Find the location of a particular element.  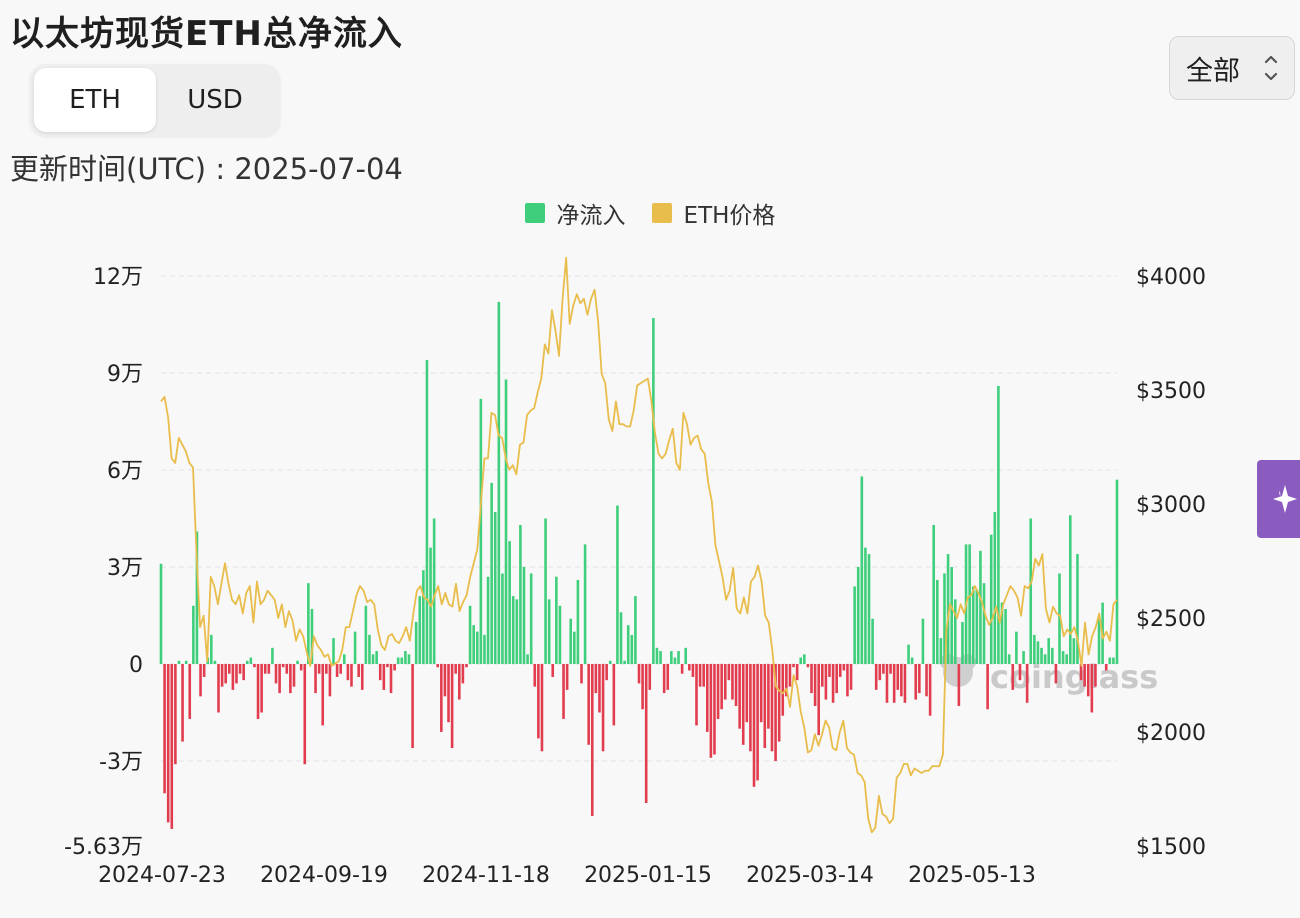

side-floating-tab is located at coordinates (1278, 499).